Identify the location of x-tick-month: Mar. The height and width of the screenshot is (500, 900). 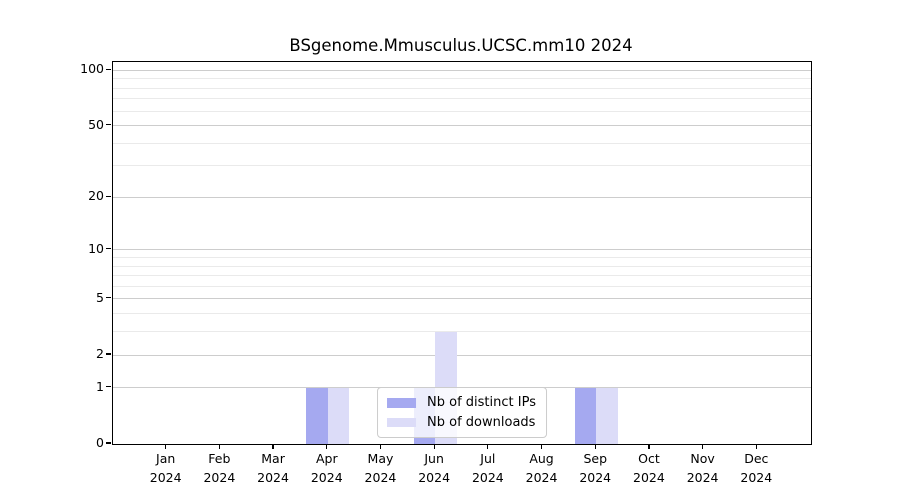
(273, 458).